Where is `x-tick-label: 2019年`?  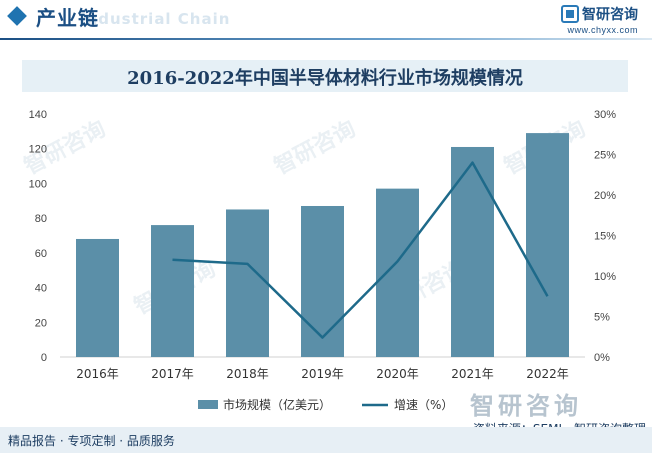 x-tick-label: 2019年 is located at coordinates (322, 374).